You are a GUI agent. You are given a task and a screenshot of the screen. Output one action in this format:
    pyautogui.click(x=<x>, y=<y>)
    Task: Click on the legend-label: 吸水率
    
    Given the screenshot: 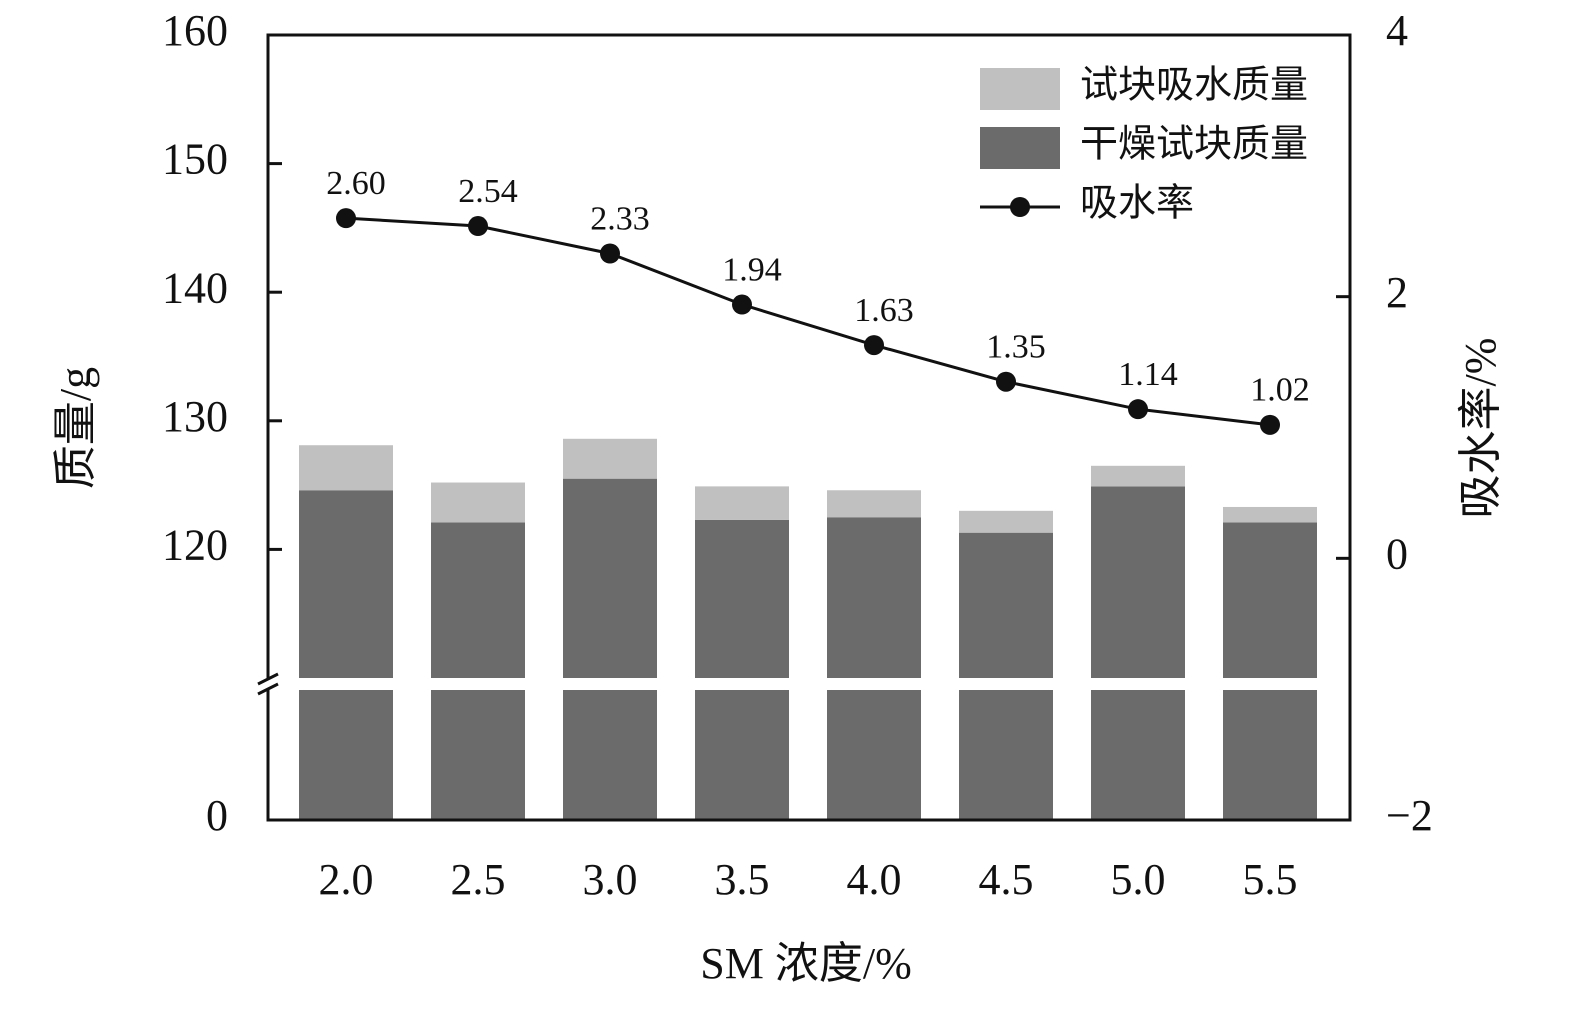 What is the action you would take?
    pyautogui.click(x=1137, y=204)
    